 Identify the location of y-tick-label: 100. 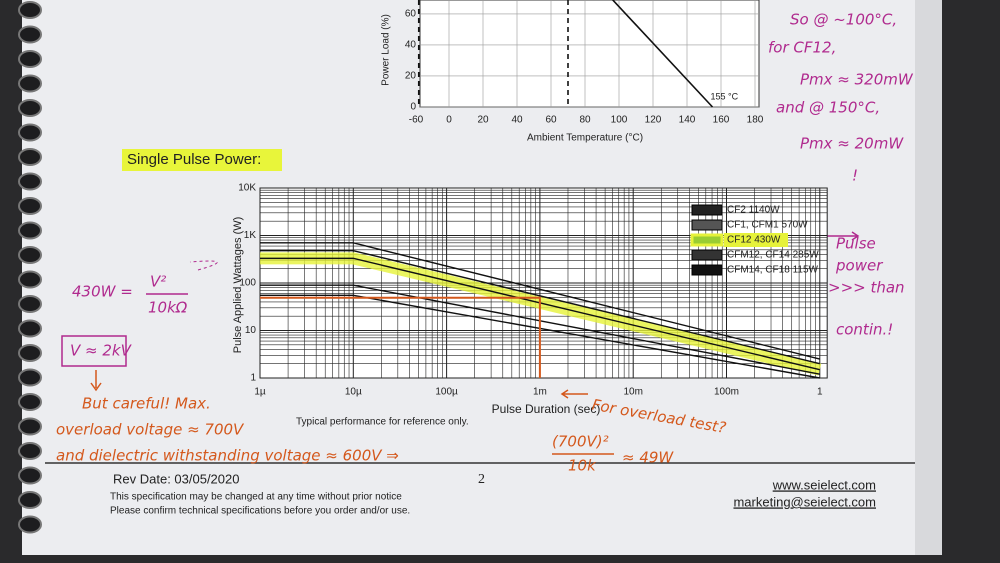
(247, 283).